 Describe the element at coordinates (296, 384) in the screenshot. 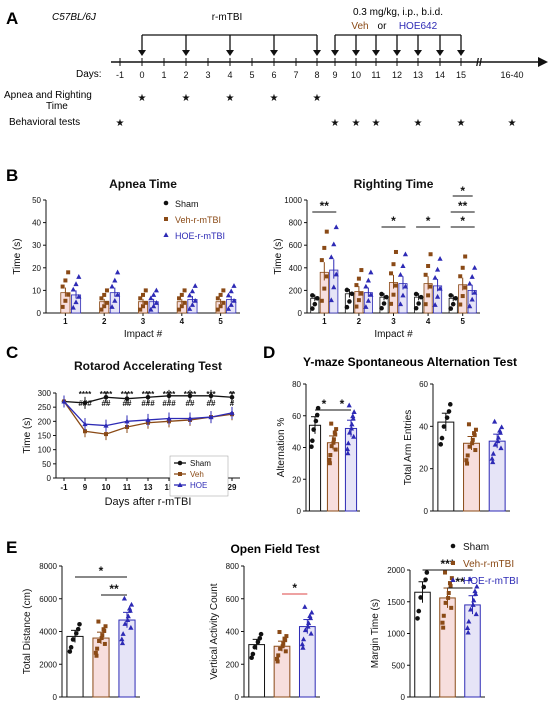

I see `y-tick-label: 80` at that location.